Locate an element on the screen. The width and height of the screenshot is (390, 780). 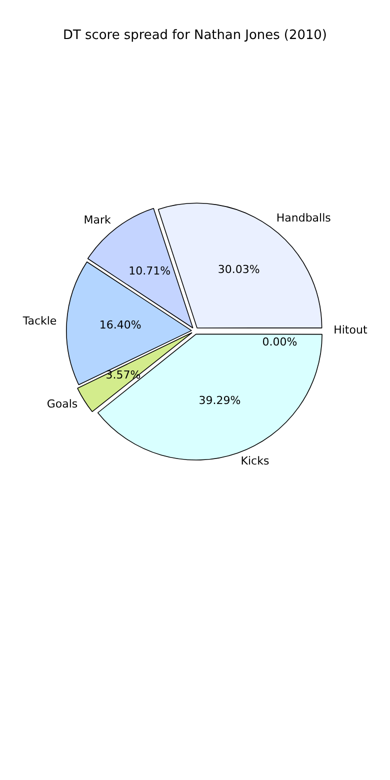
slice-label: Handballs is located at coordinates (304, 217).